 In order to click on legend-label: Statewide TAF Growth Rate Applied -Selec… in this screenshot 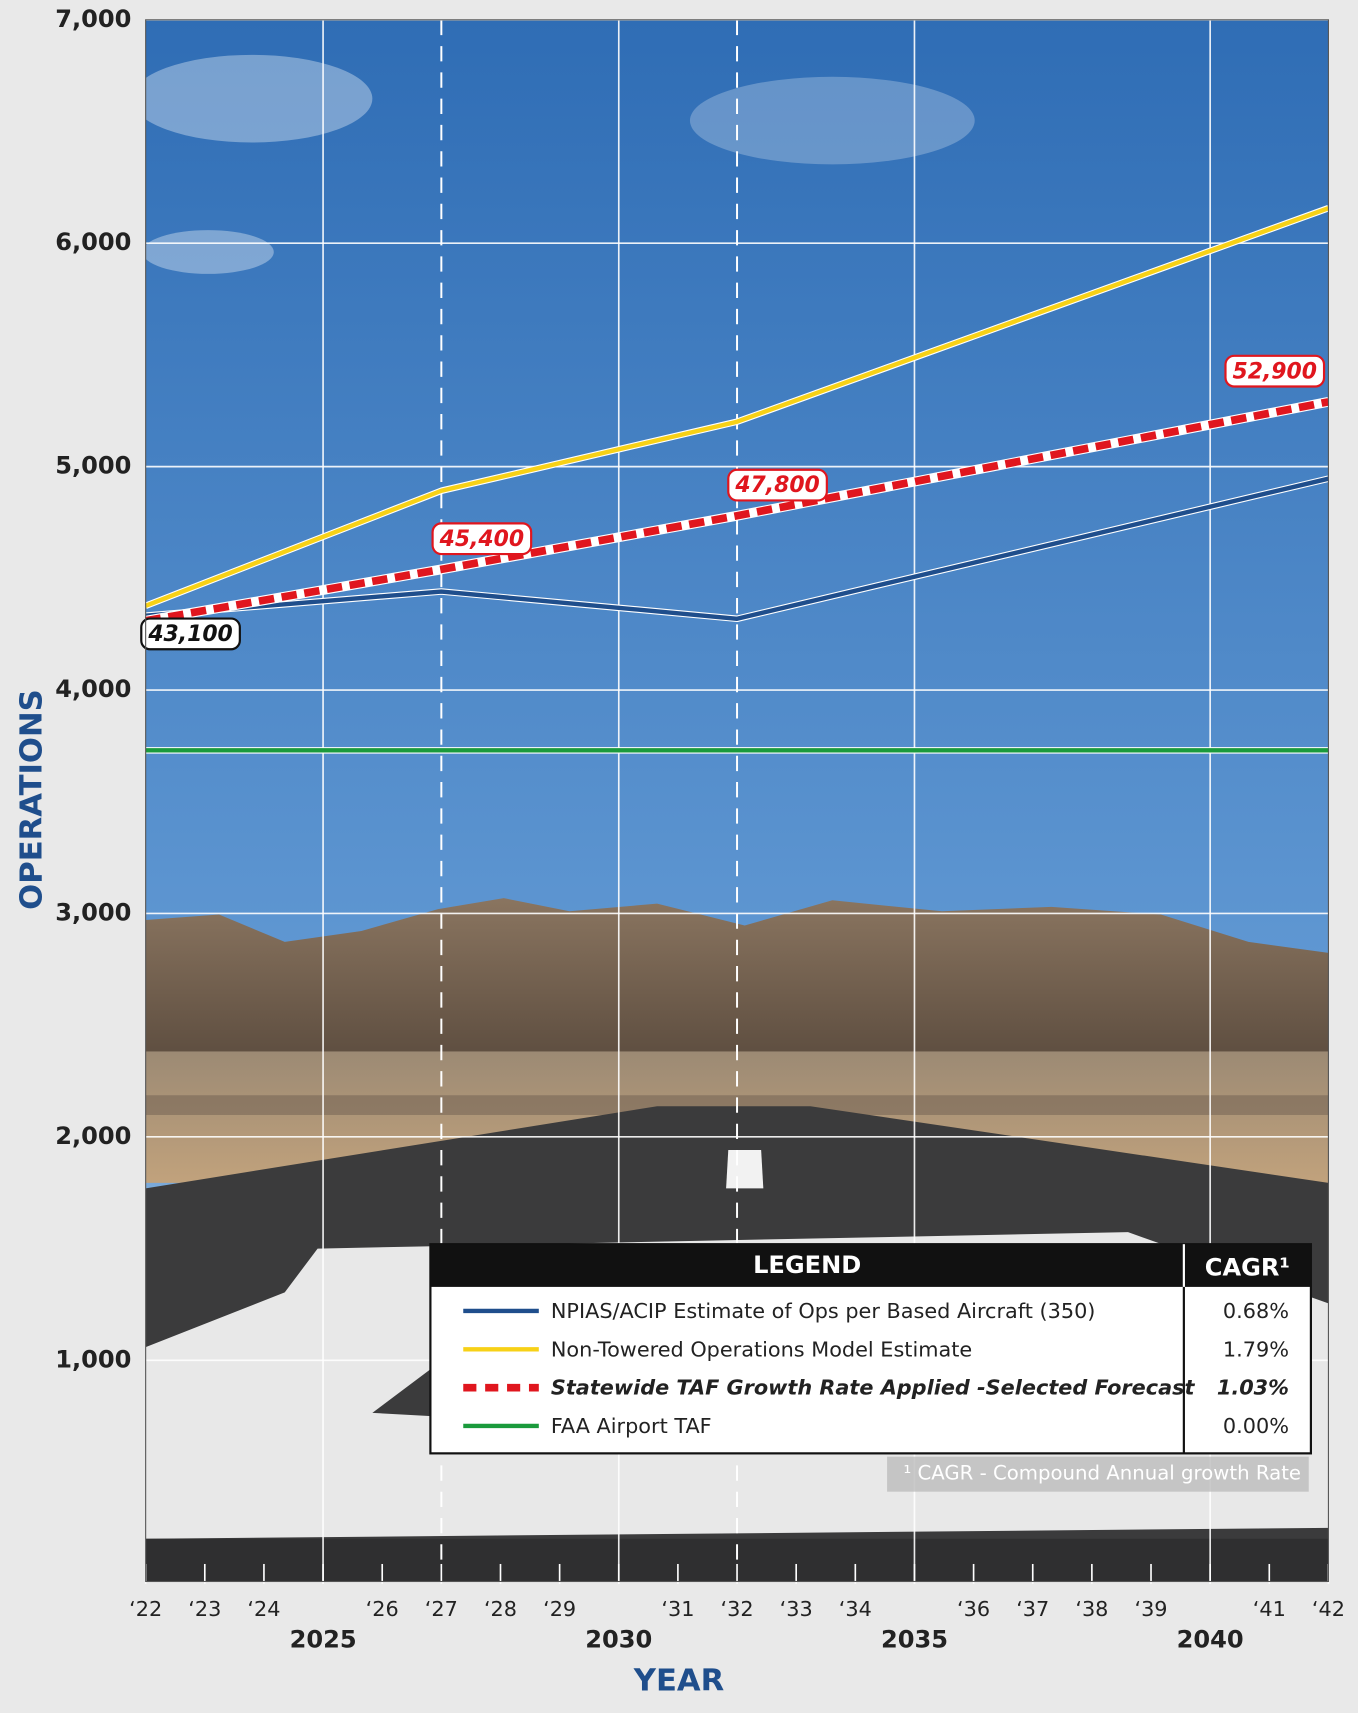, I will do `click(873, 1388)`.